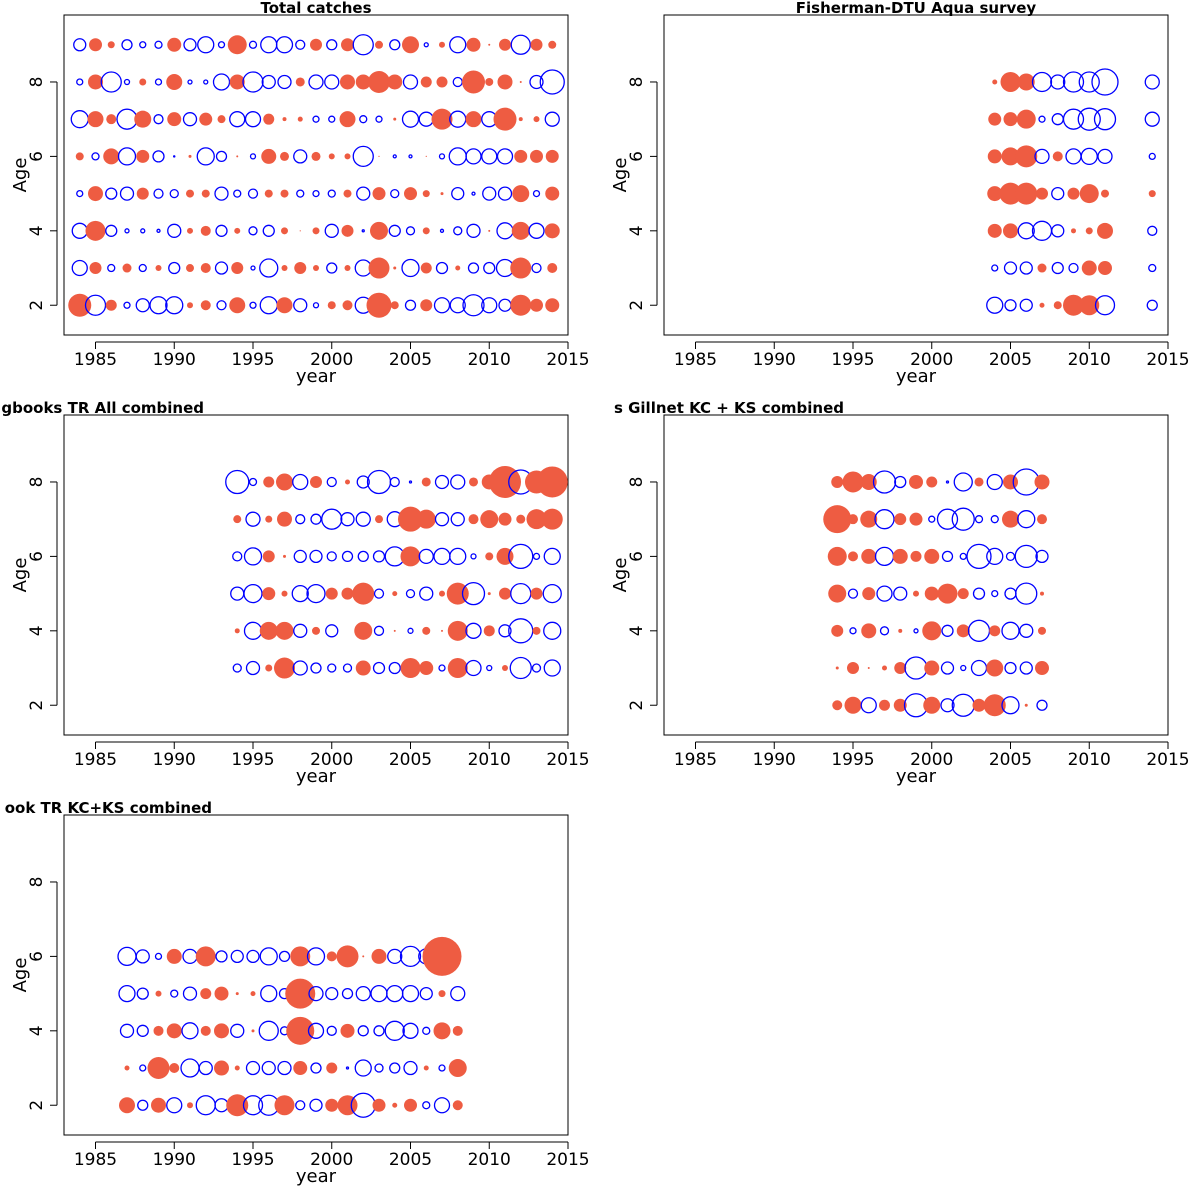 Image resolution: width=1200 pixels, height=1200 pixels. What do you see at coordinates (315, 8) in the screenshot?
I see `panel-title: Total catches` at bounding box center [315, 8].